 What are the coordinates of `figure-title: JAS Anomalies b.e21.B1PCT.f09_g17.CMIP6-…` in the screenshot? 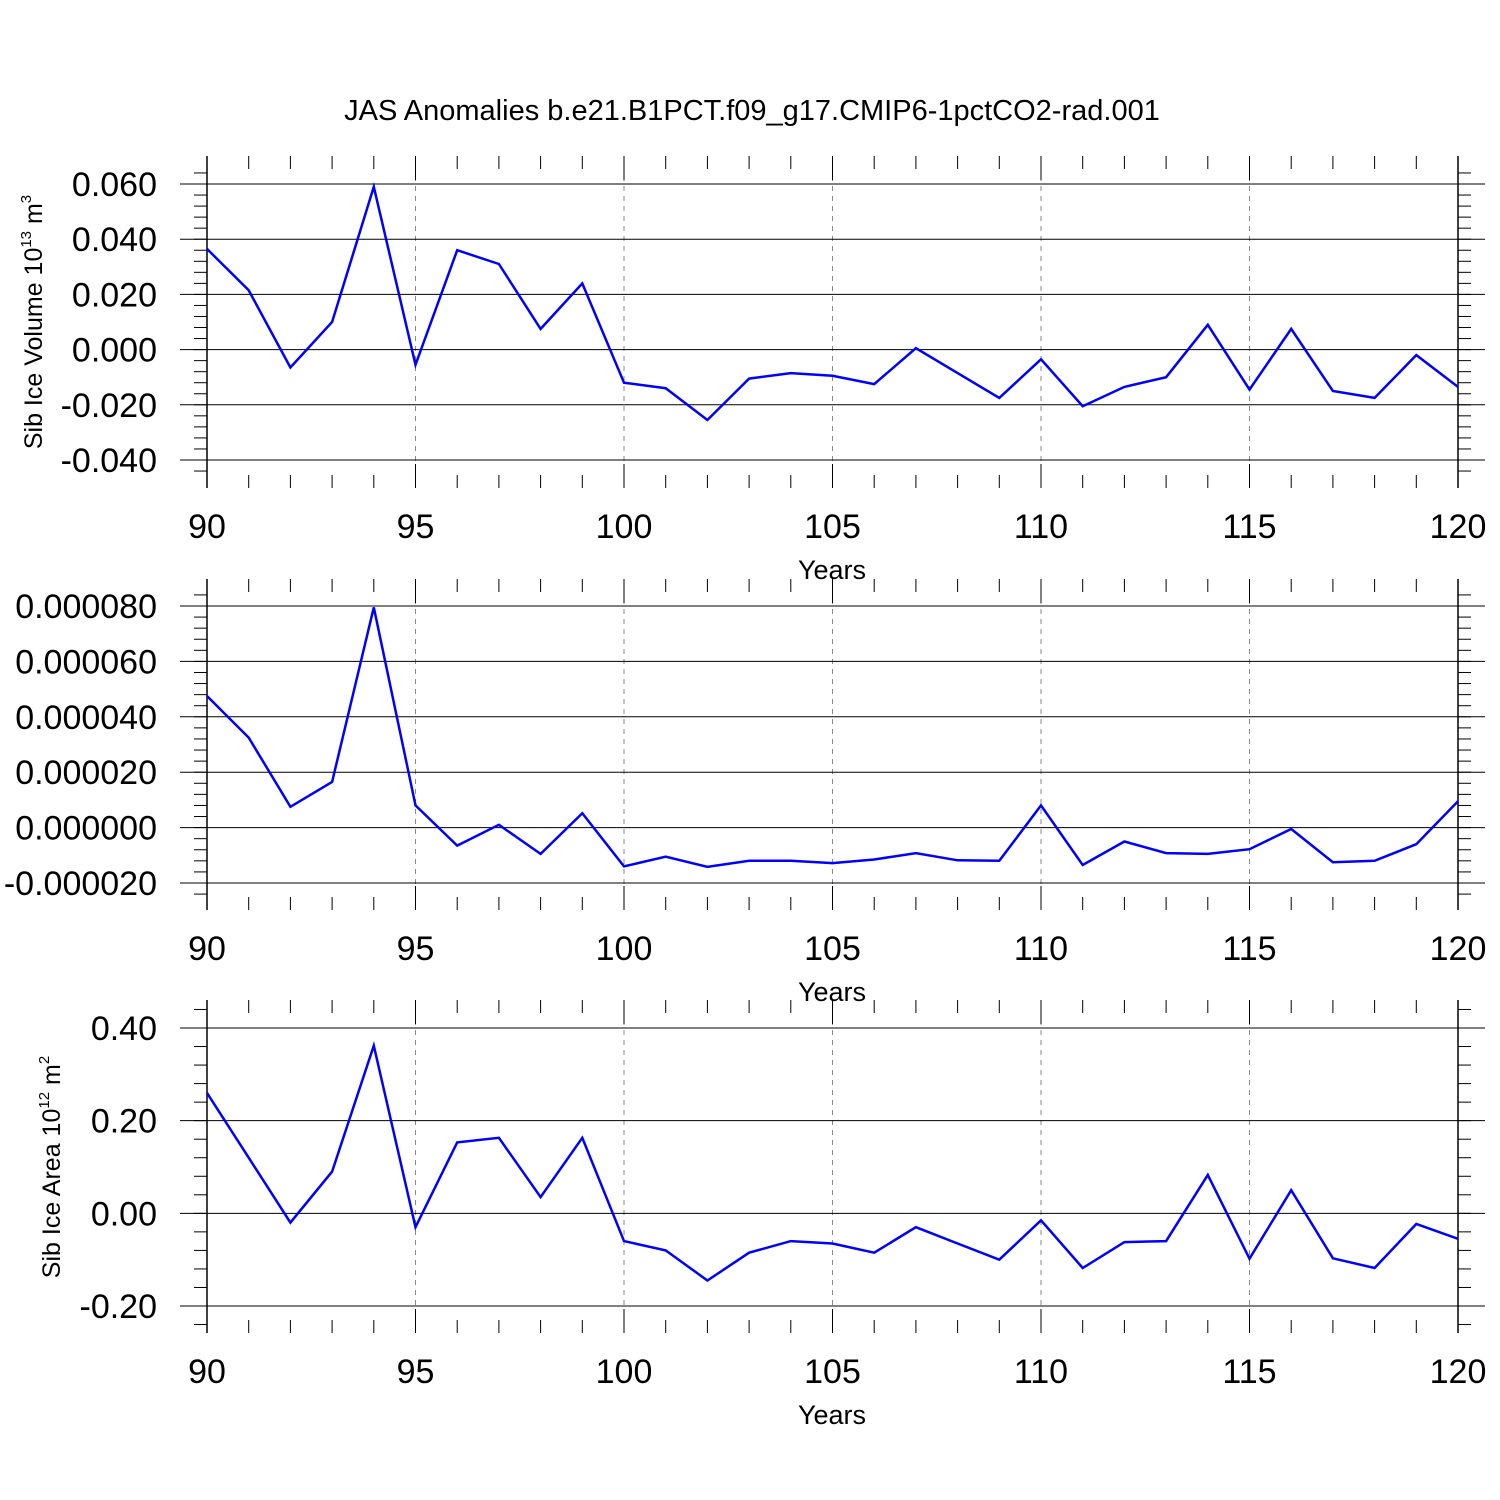 It's located at (752, 111).